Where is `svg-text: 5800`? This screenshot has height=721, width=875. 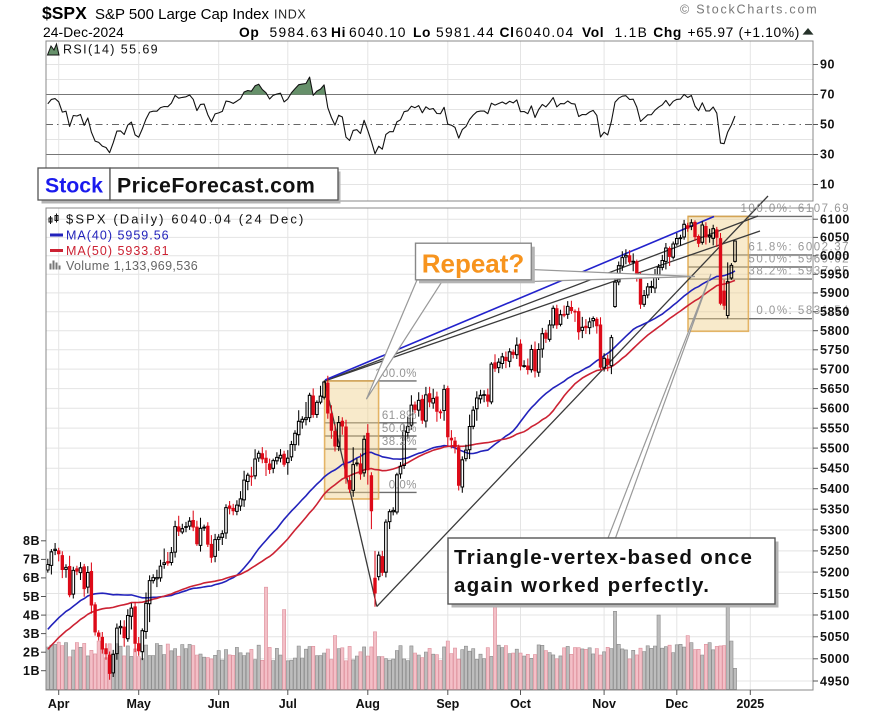
svg-text: 5800 is located at coordinates (835, 331).